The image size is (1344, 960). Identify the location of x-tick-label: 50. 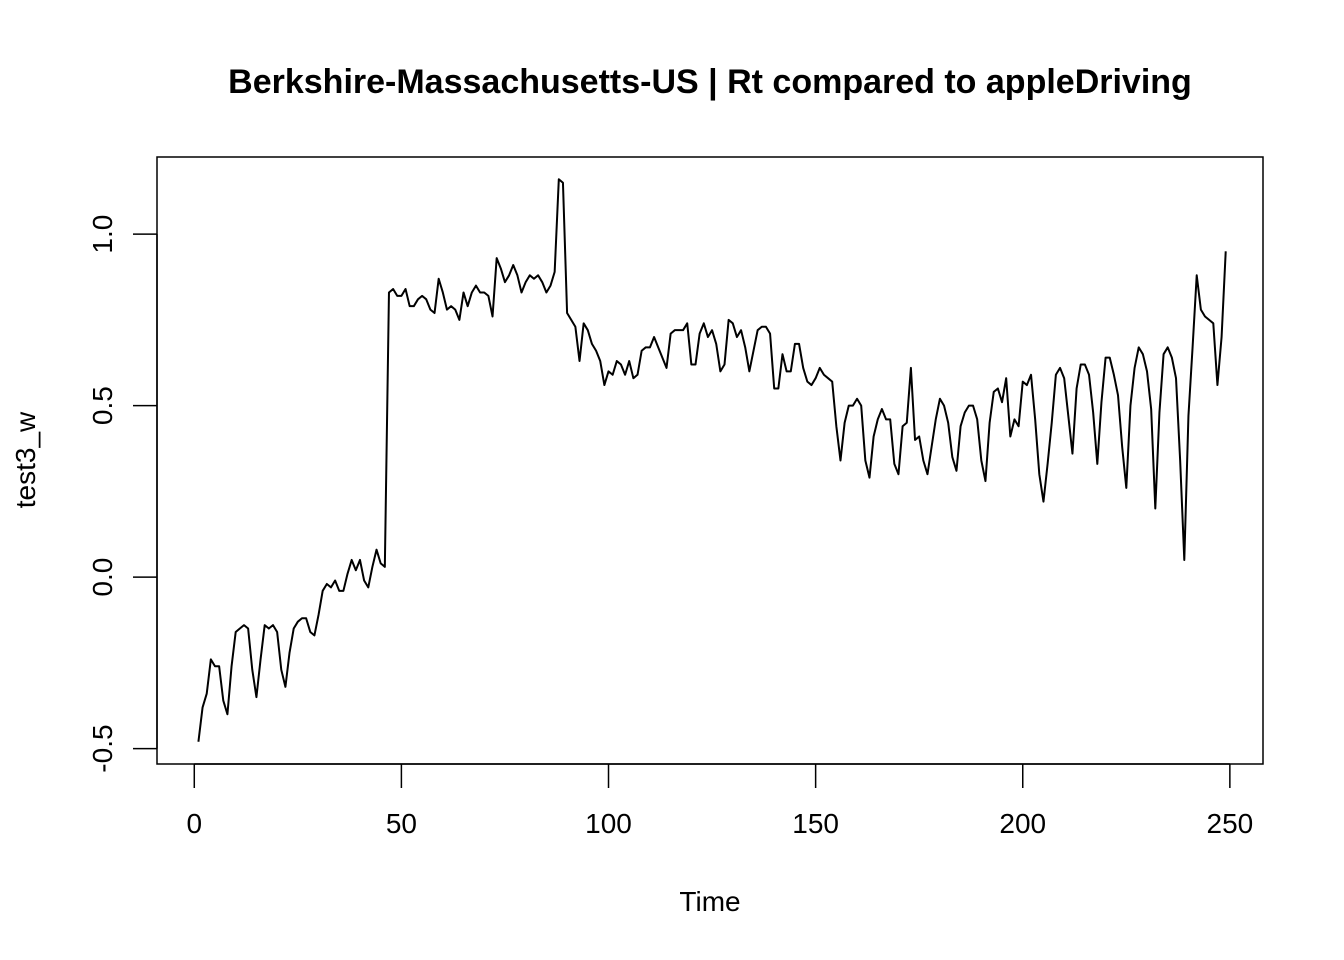
(401, 823).